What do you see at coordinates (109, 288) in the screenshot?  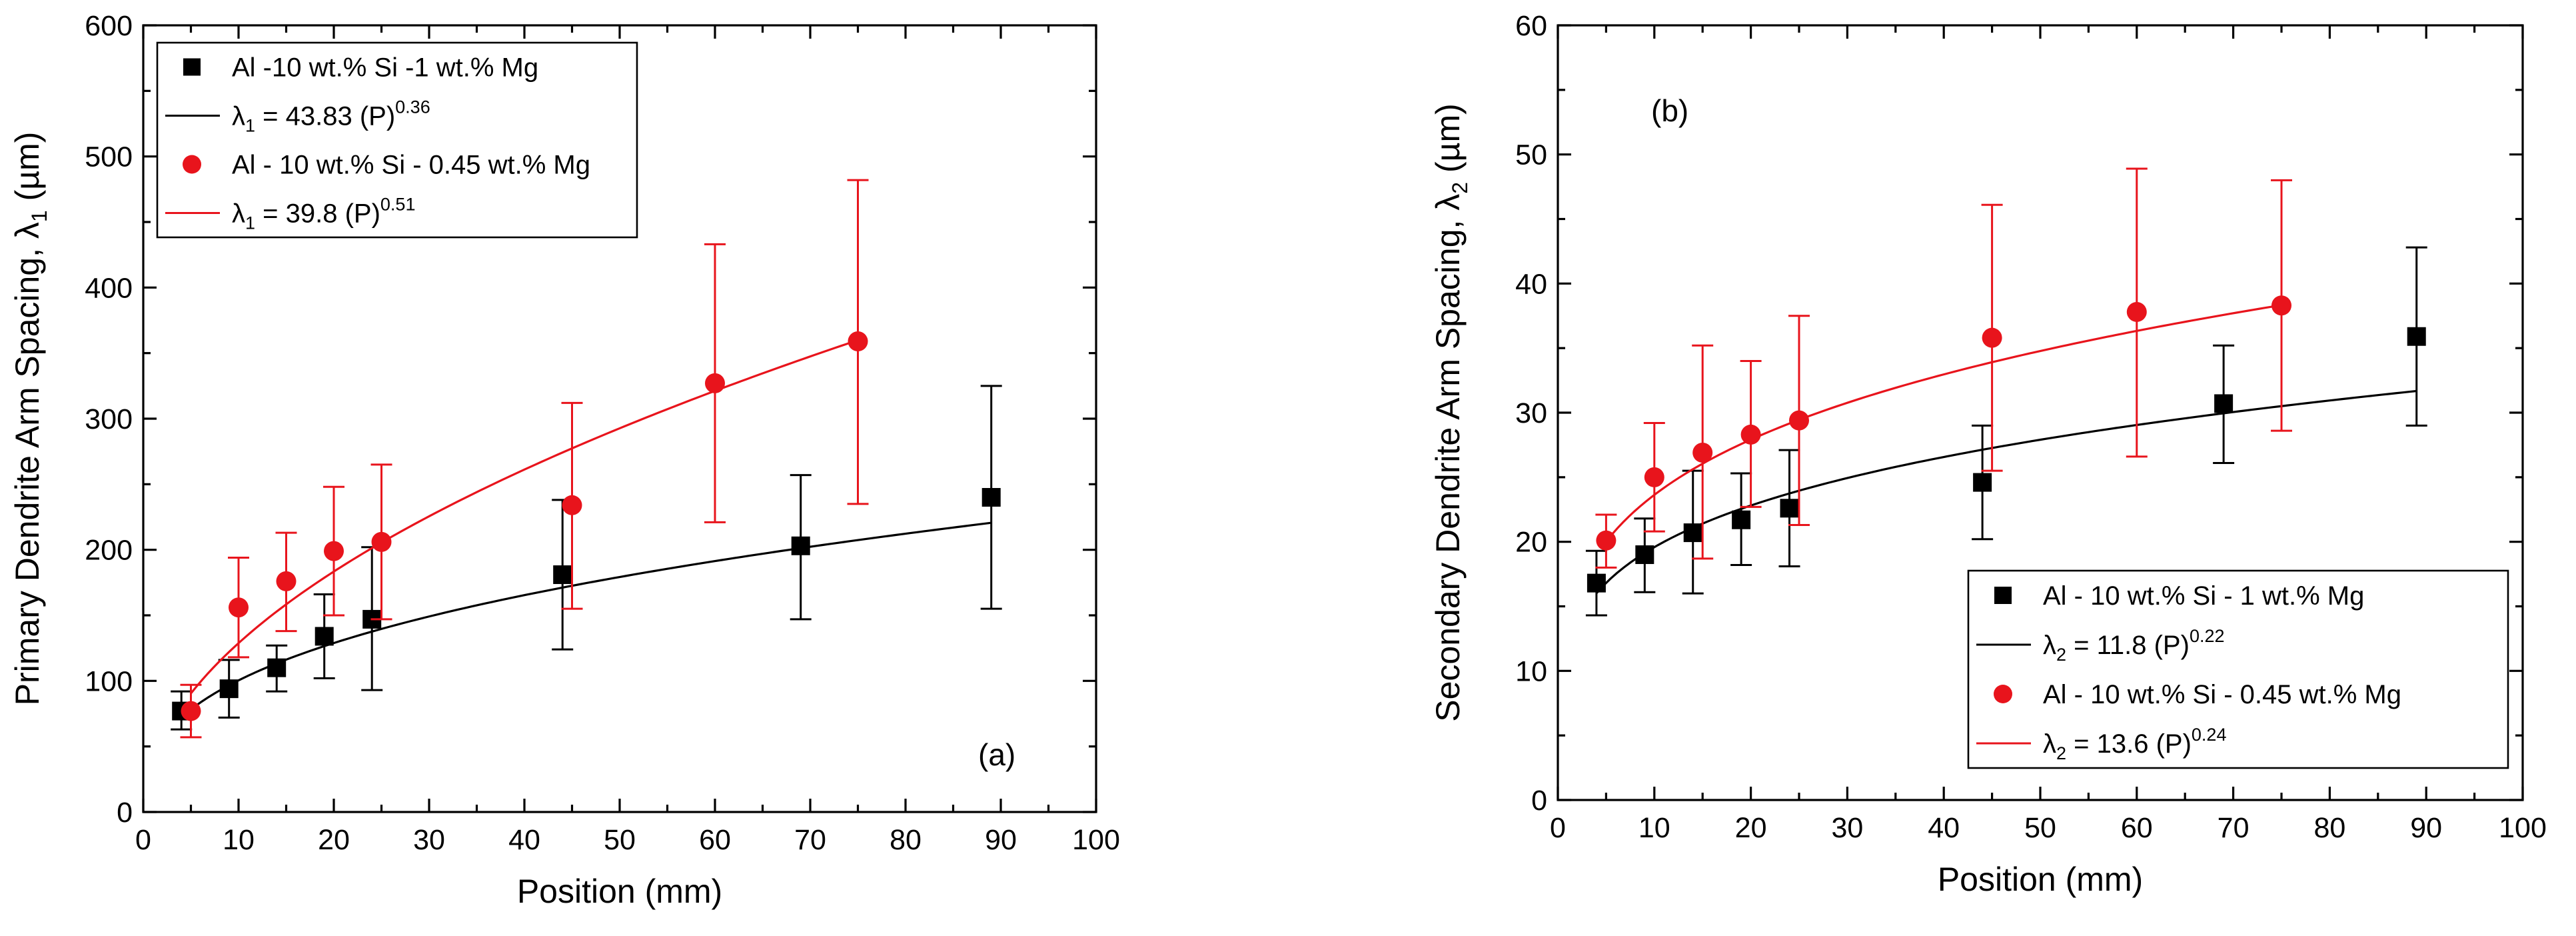 I see `y-tick-label: 400` at bounding box center [109, 288].